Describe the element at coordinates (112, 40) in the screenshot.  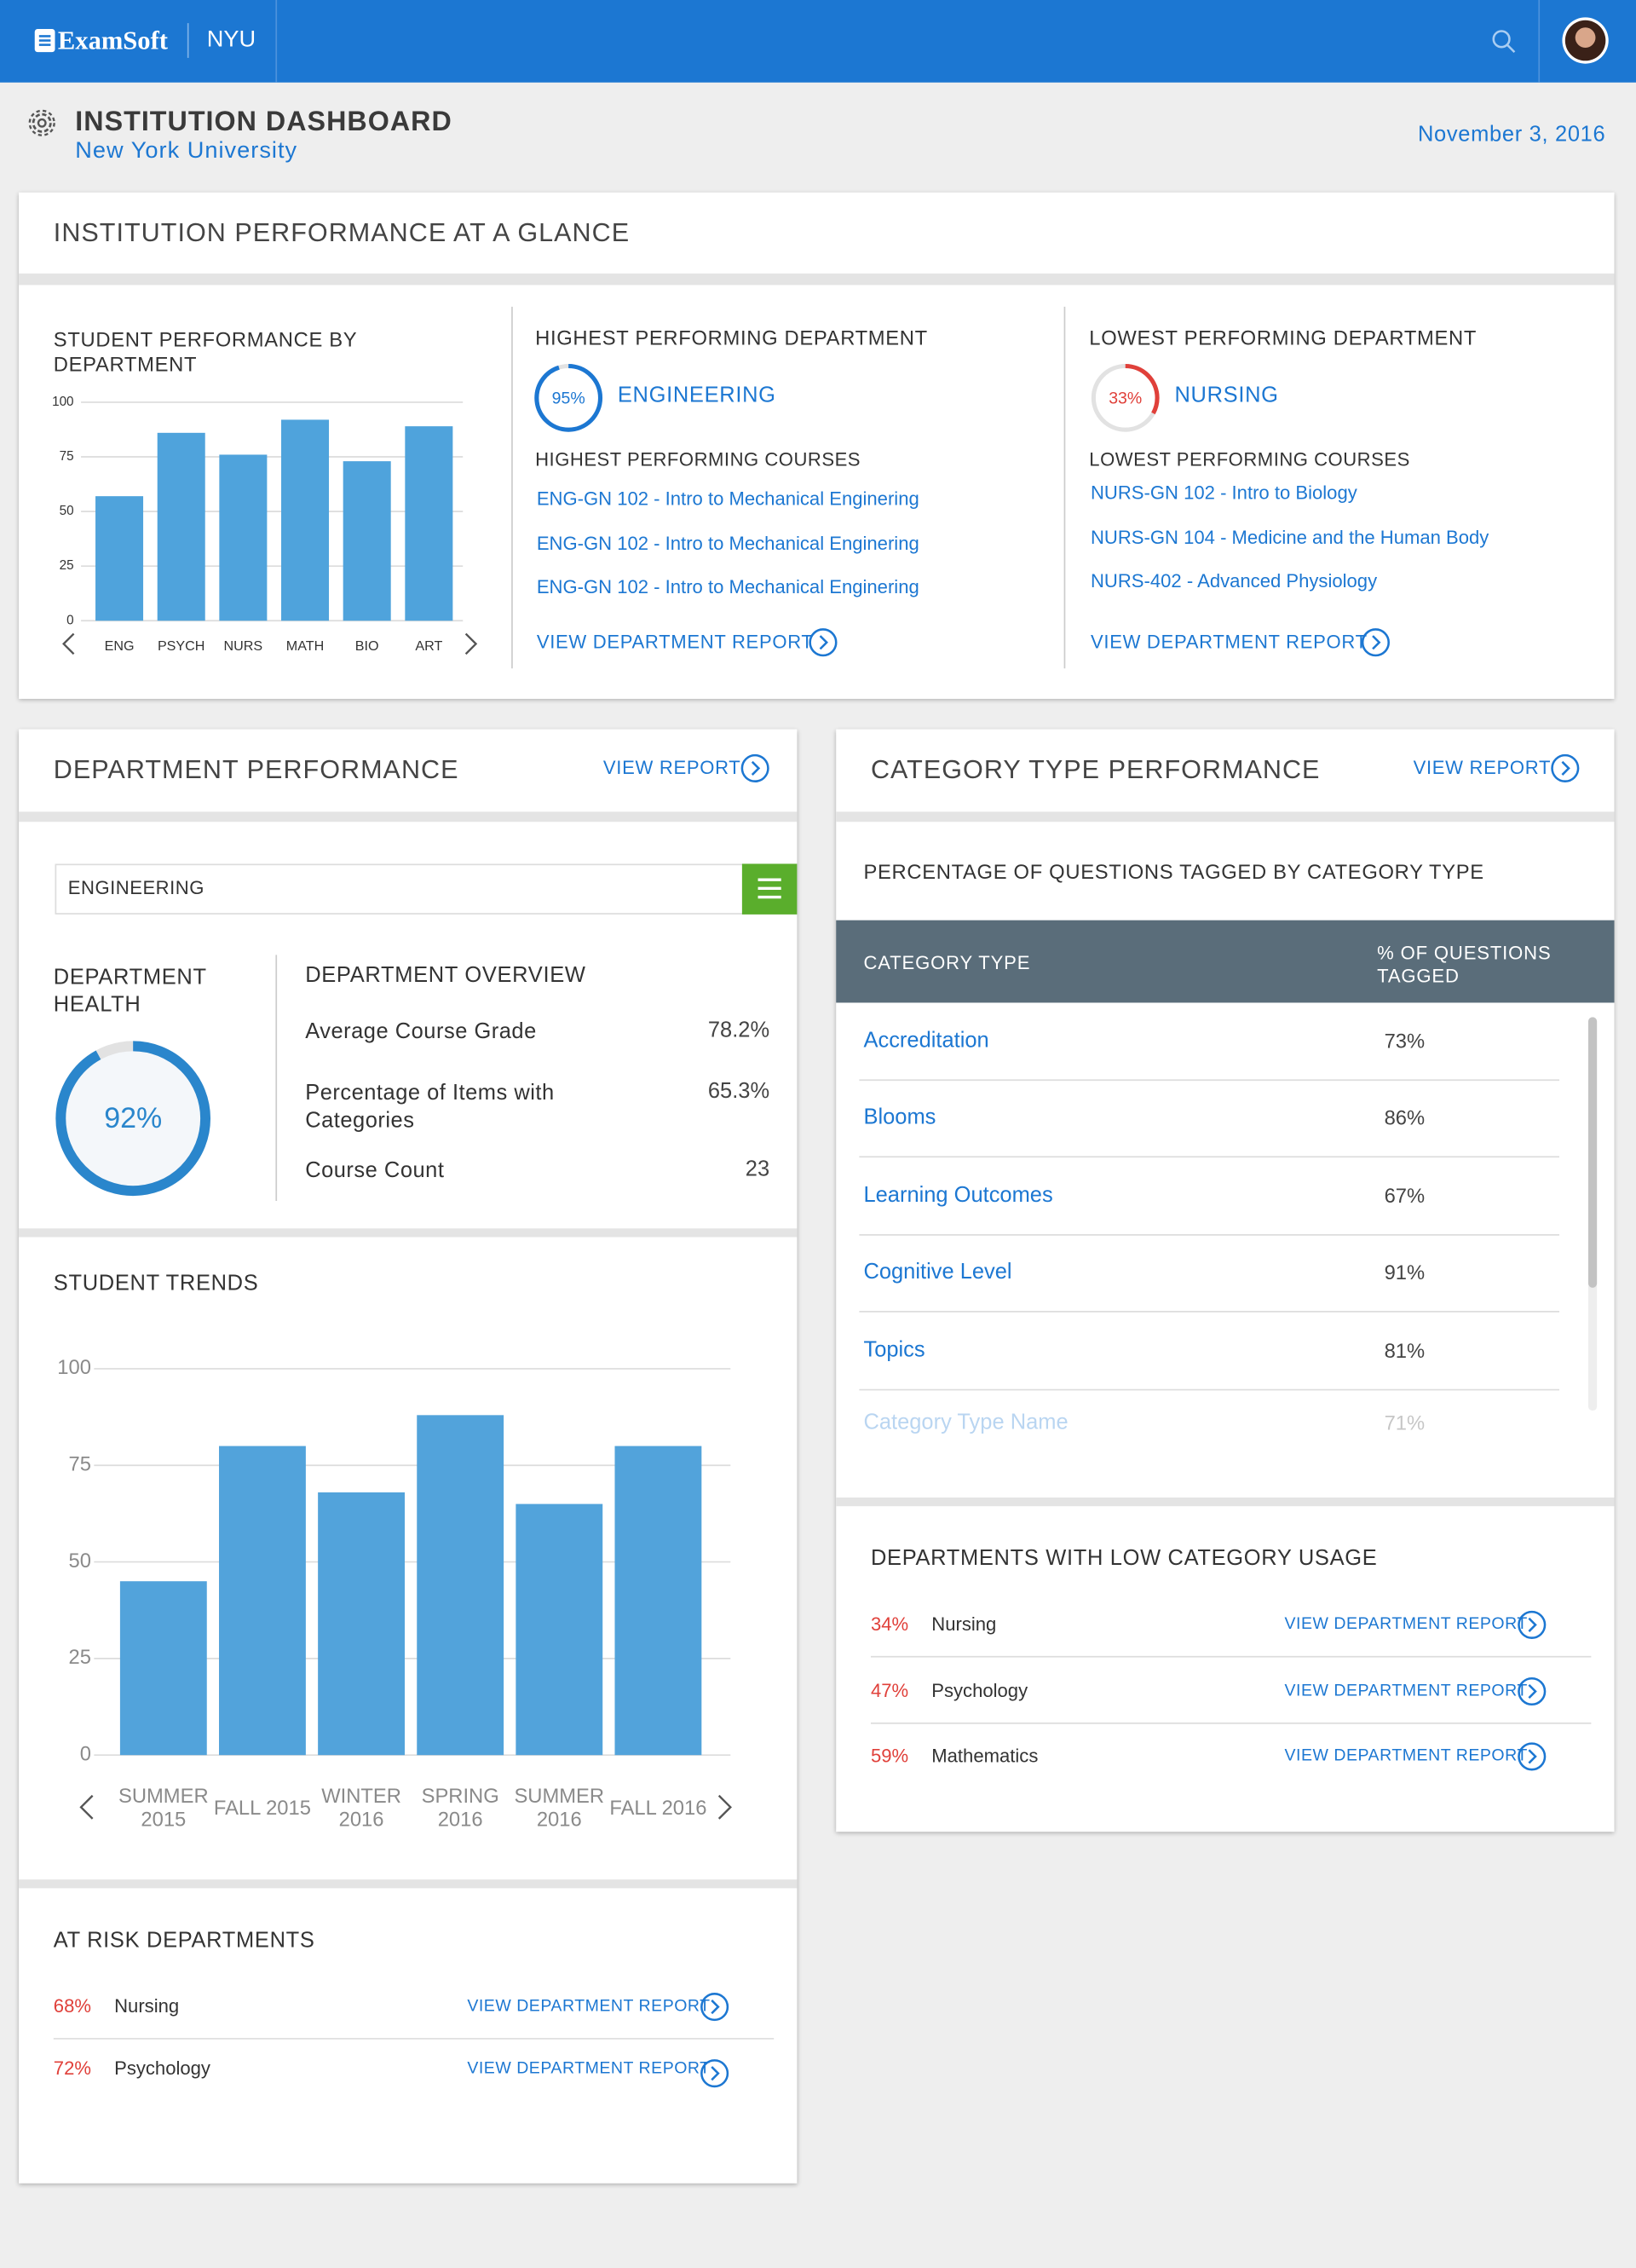
I see `brand: ExamSoft` at that location.